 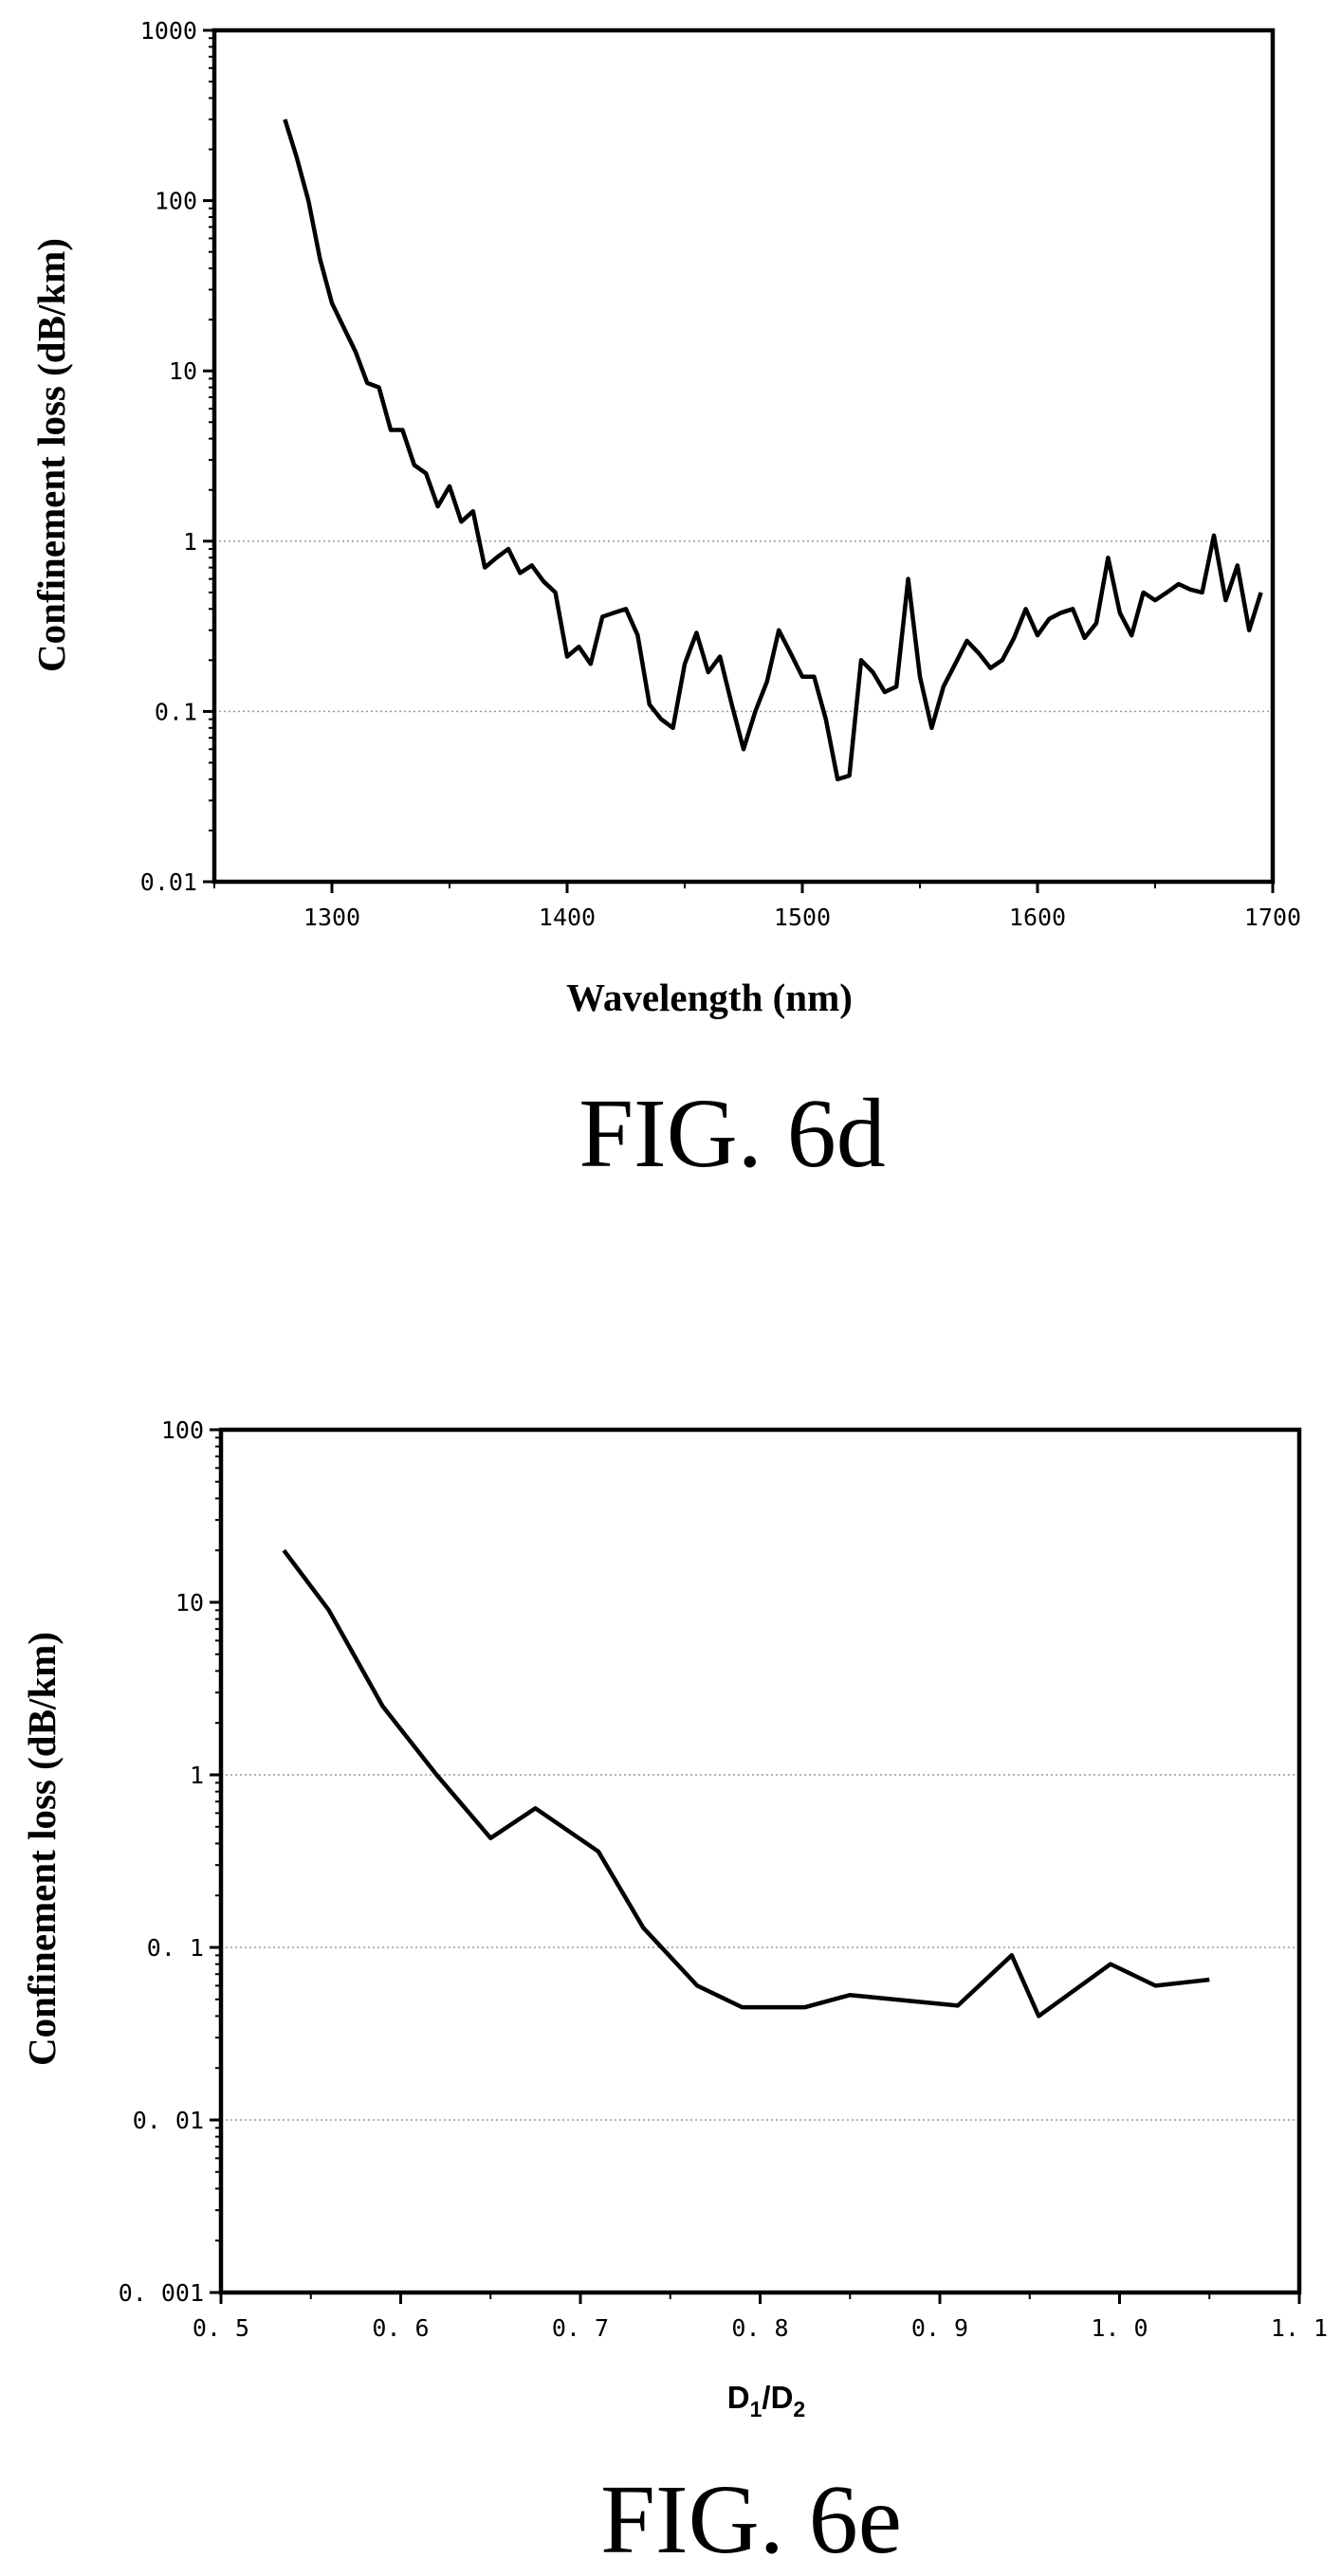 What do you see at coordinates (777, 2397) in the screenshot?
I see `x-axis-title-part: /D` at bounding box center [777, 2397].